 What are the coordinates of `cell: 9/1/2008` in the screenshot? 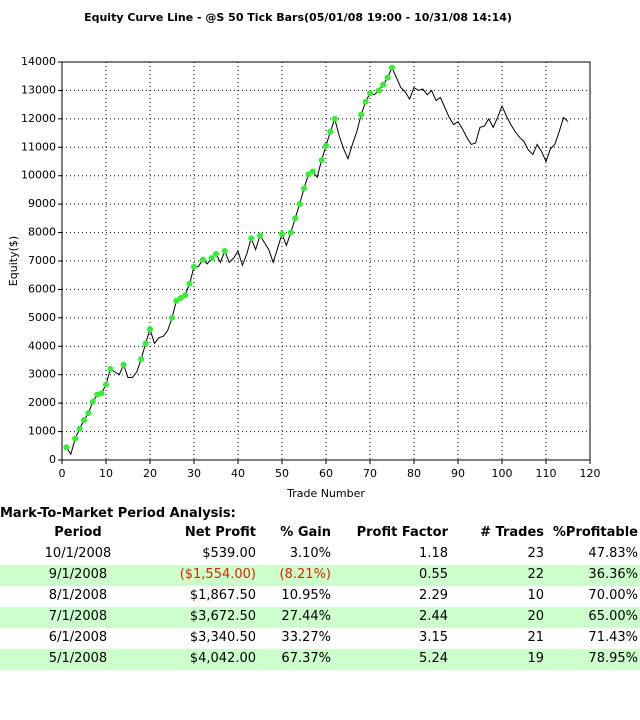 It's located at (78, 574).